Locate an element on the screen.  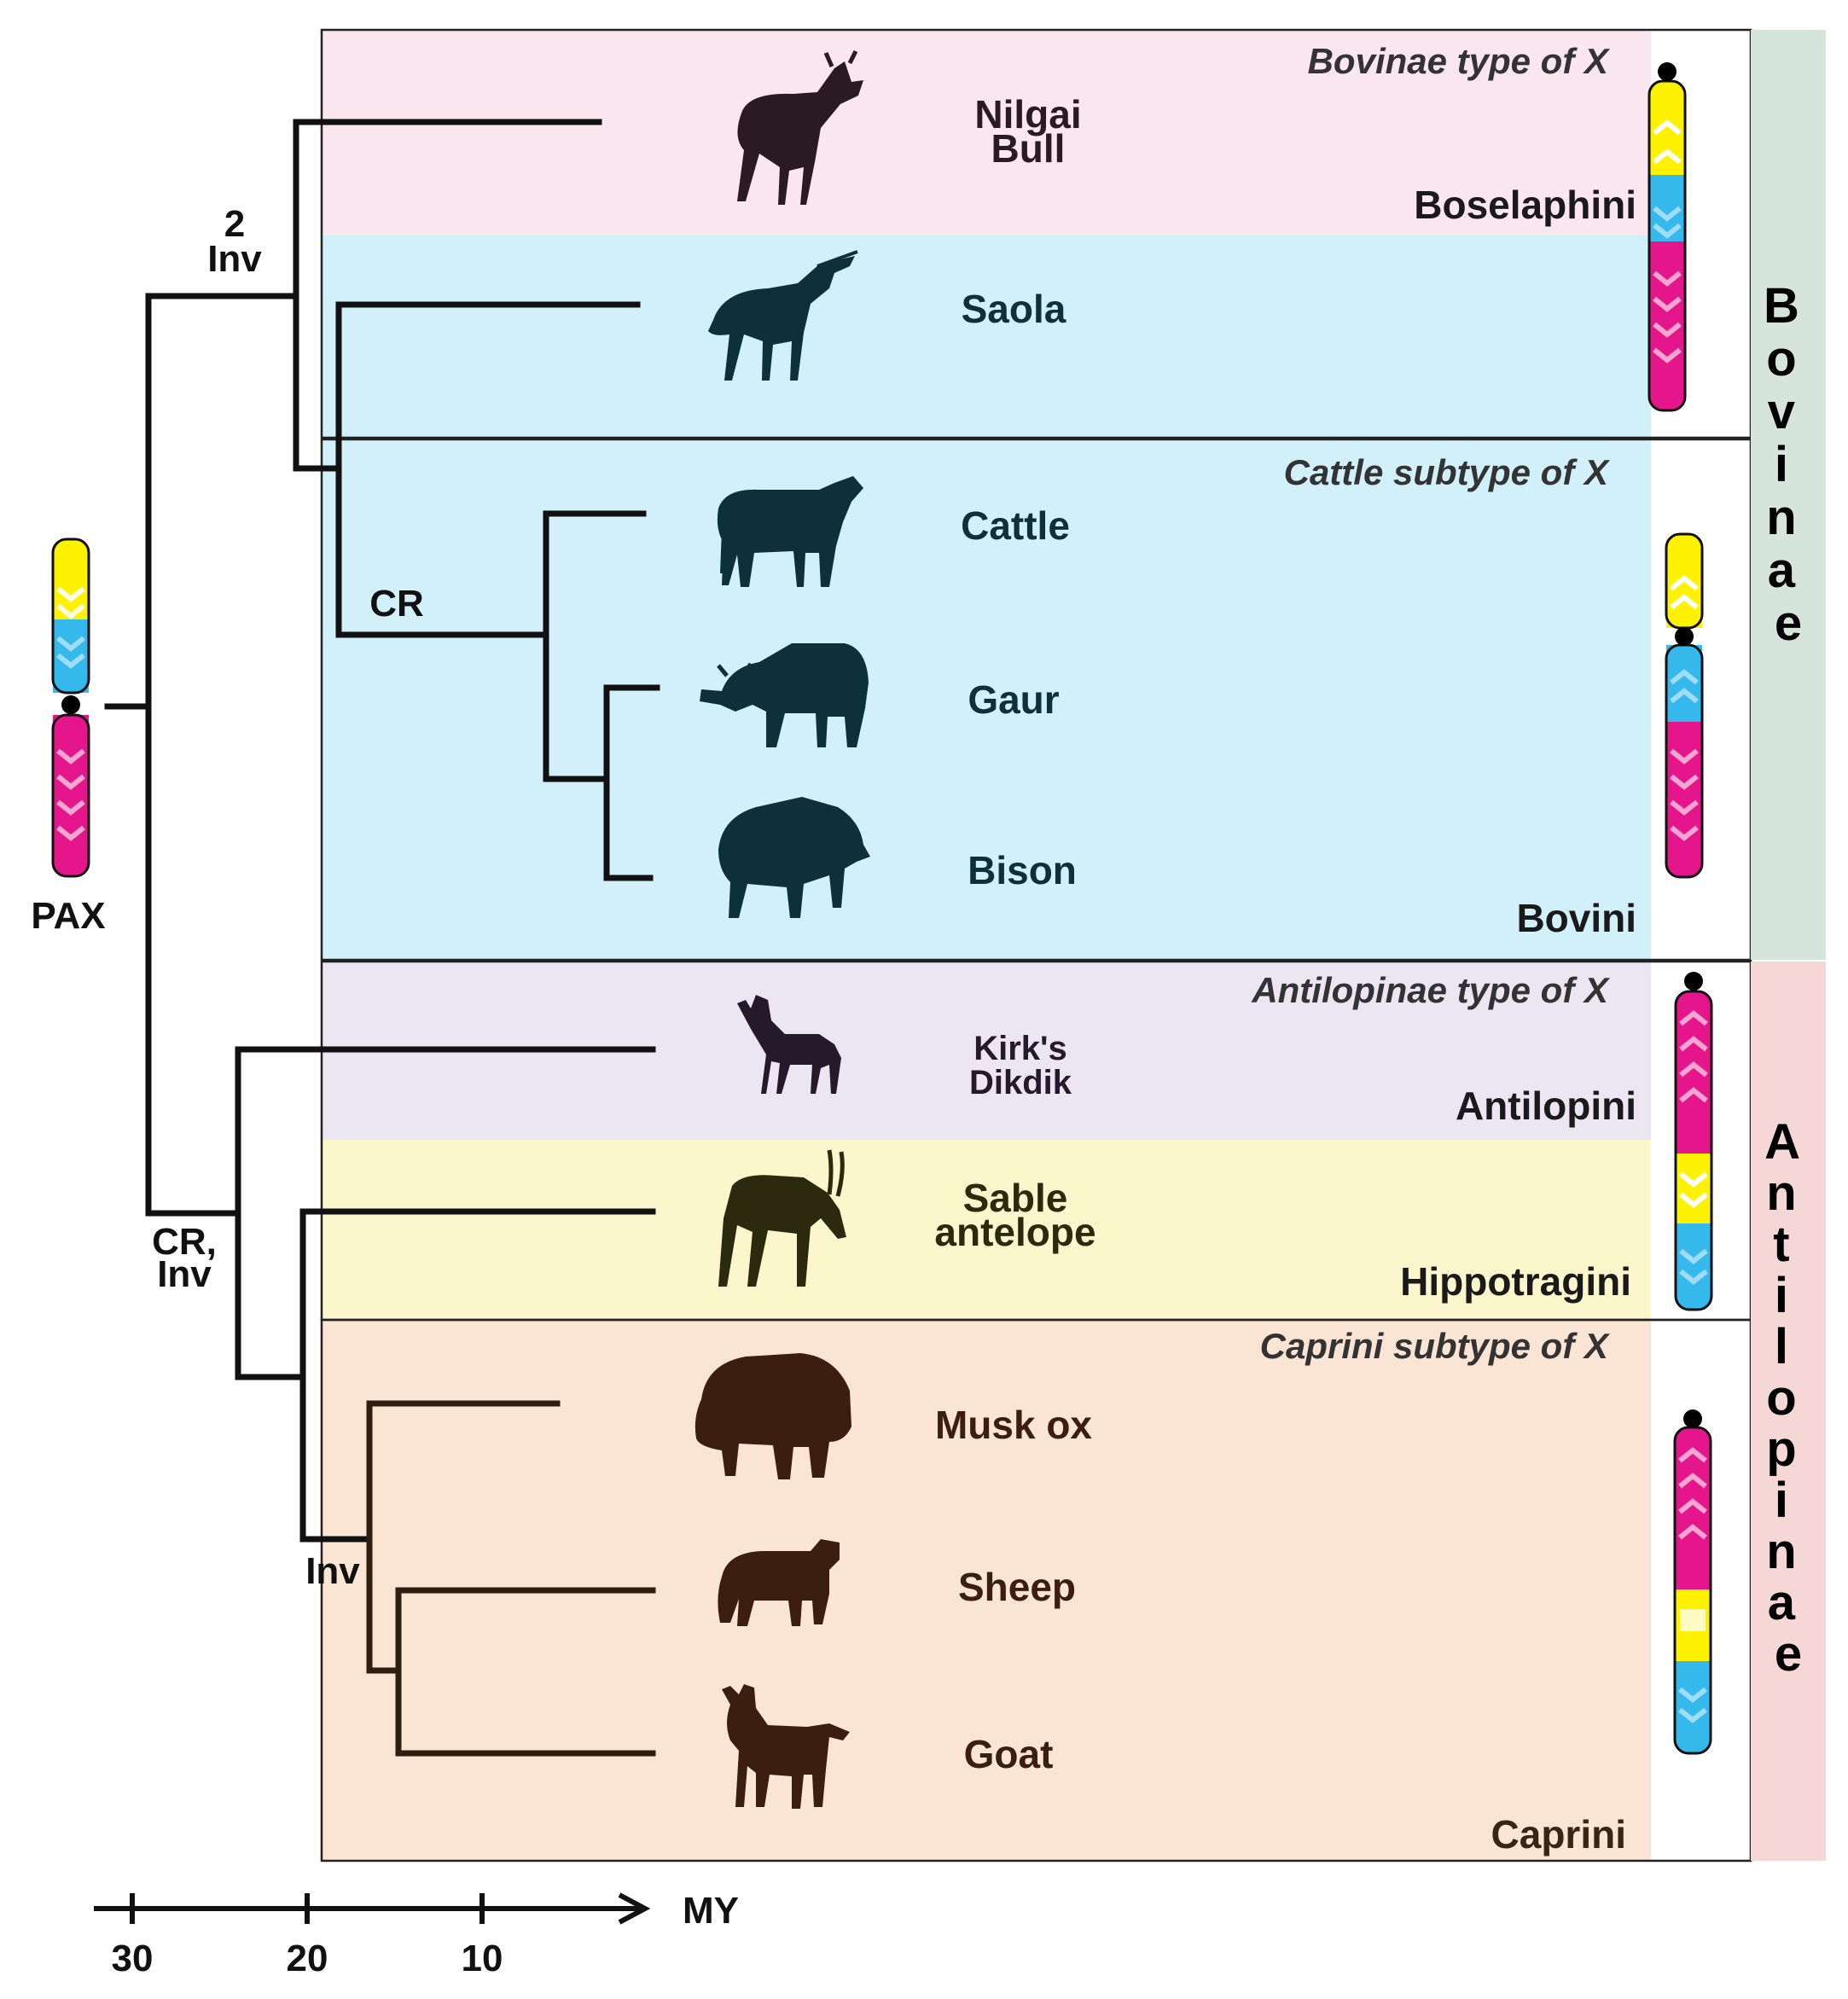
axis-arrowhead is located at coordinates (634, 1908).